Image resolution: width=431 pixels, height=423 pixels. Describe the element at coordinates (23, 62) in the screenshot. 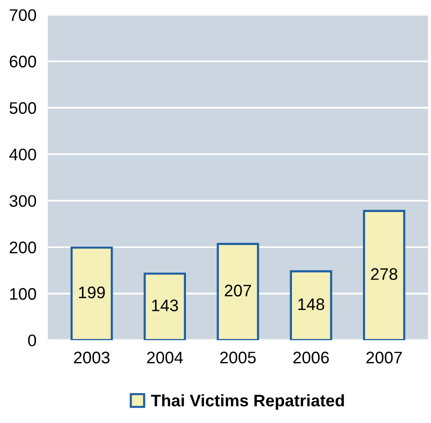

I see `y-tick-label: 600` at that location.